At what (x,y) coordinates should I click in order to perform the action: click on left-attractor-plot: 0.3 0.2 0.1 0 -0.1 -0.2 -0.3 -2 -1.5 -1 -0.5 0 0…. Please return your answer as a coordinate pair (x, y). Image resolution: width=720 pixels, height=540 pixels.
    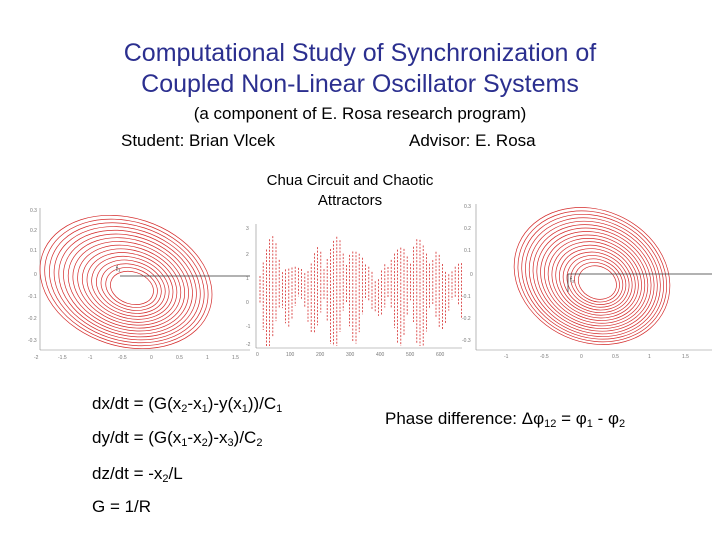
    Looking at the image, I should click on (139, 284).